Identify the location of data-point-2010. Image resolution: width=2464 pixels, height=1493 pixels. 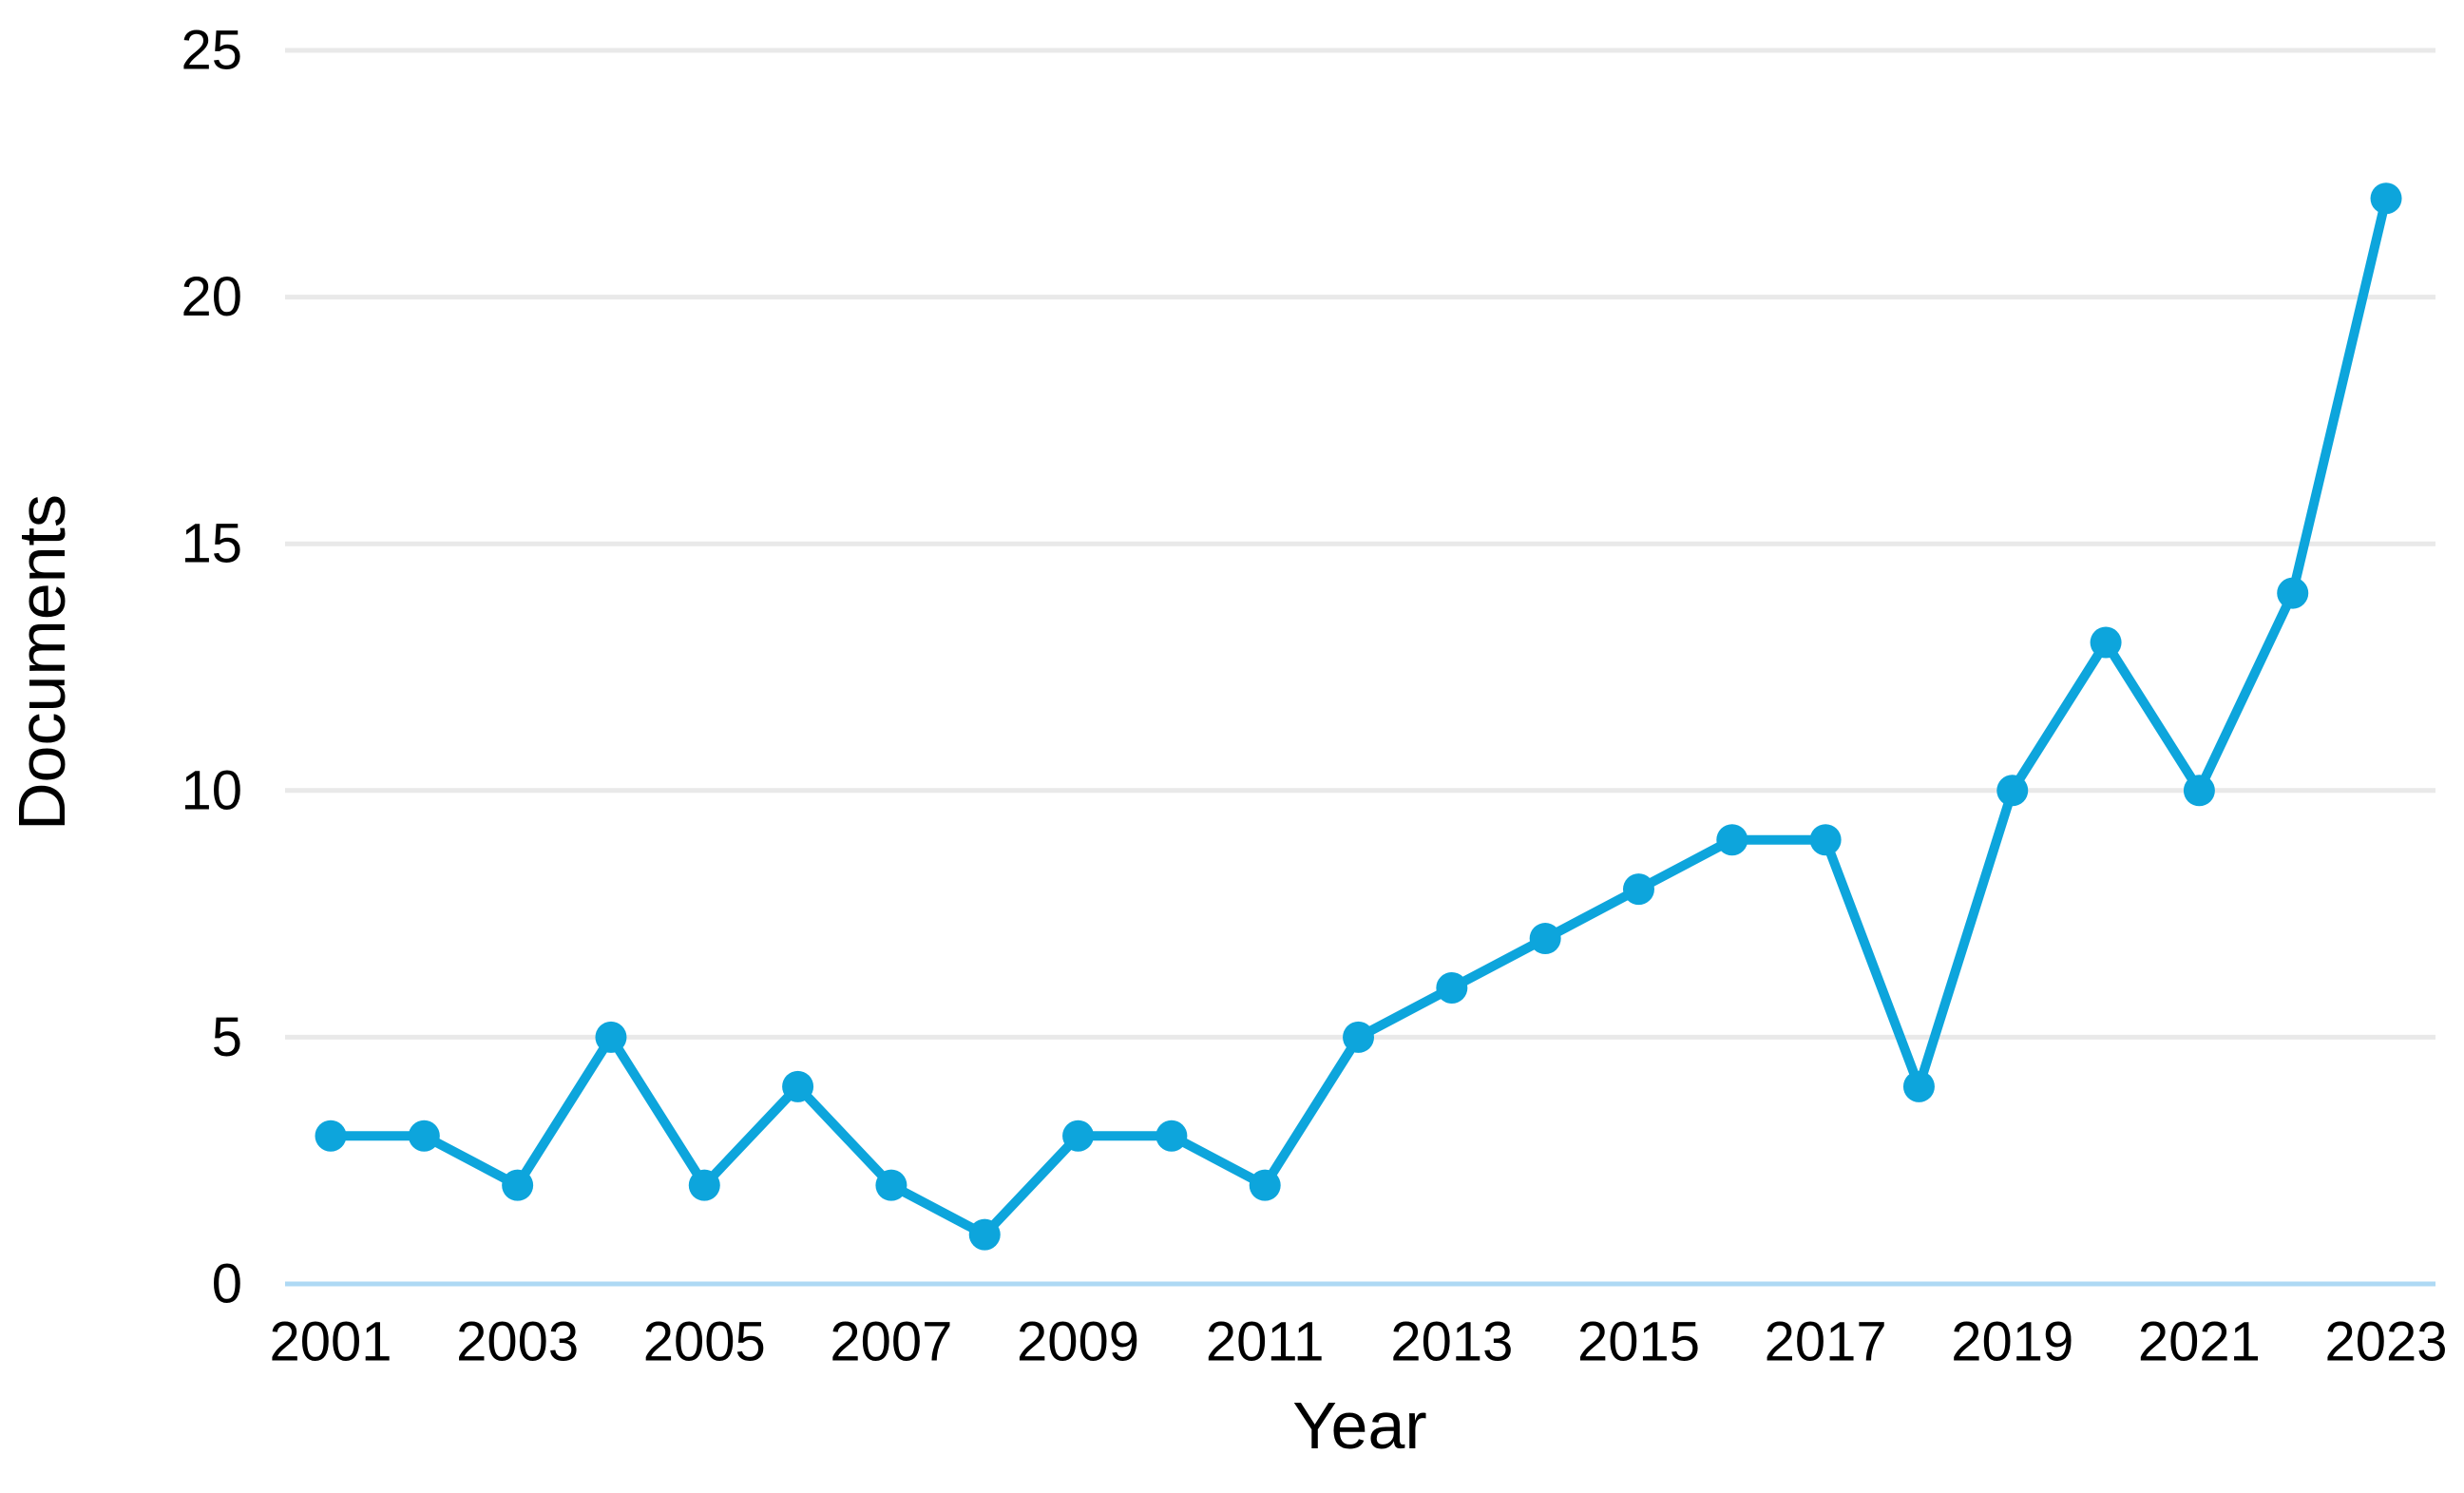
(1172, 1136).